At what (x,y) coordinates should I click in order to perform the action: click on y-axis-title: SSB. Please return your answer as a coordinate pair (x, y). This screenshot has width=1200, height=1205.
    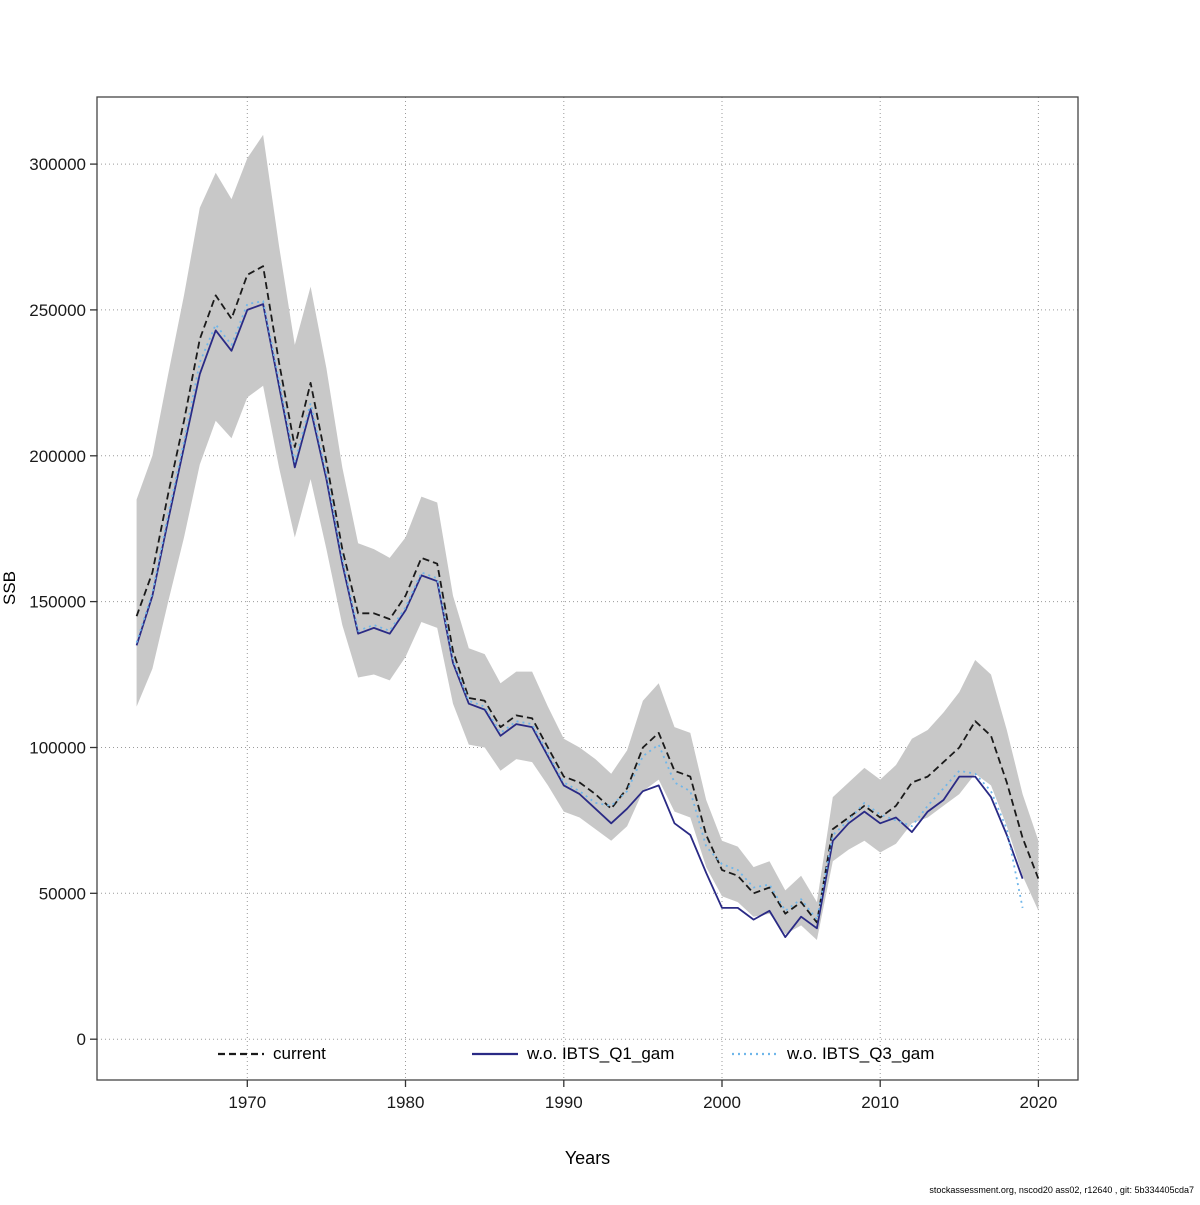
    Looking at the image, I should click on (9, 588).